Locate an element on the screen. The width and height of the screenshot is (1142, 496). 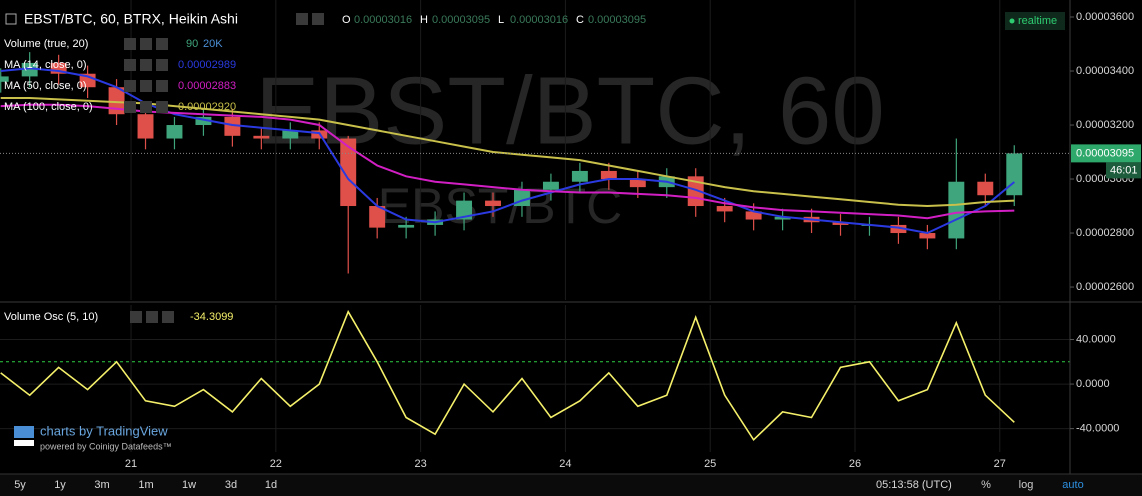
countdown: 46:01 is located at coordinates (1124, 170).